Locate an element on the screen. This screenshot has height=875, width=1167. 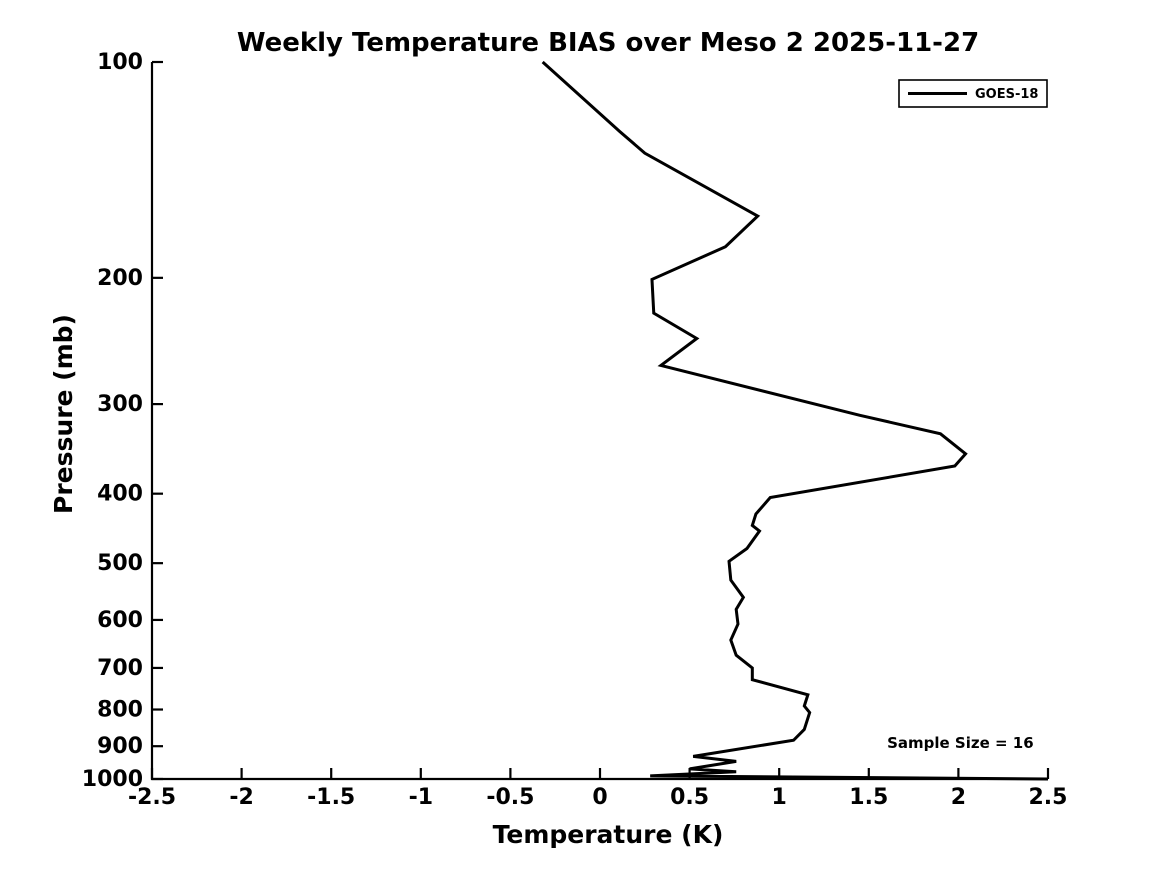
x-tick-label: -1 is located at coordinates (421, 797).